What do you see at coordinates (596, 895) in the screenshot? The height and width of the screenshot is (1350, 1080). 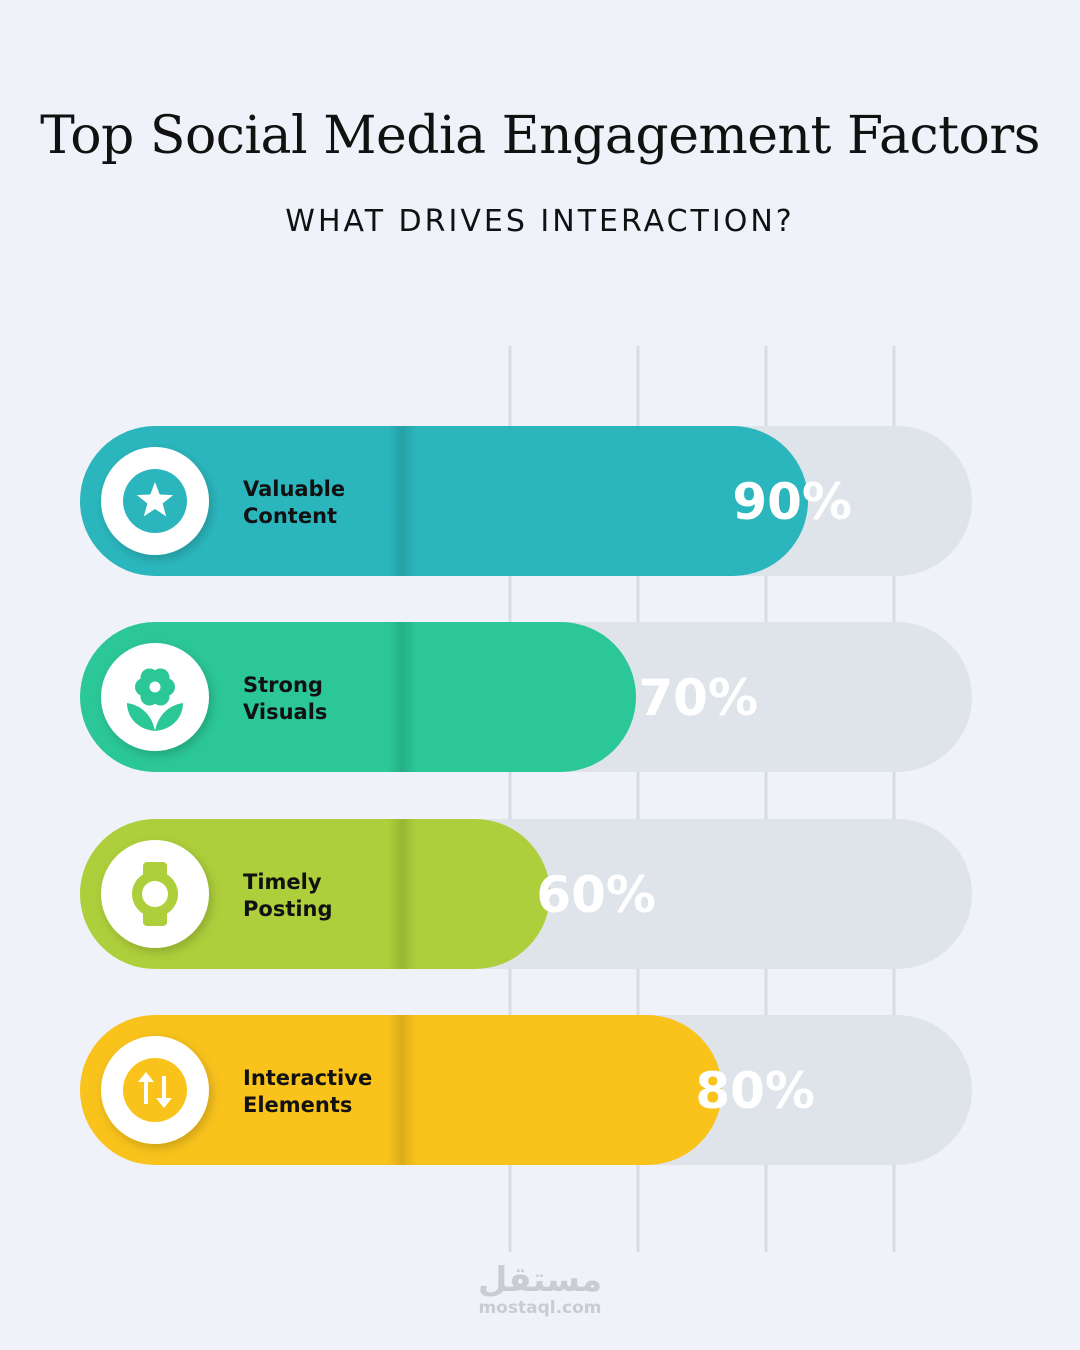 I see `value-label: 60%` at bounding box center [596, 895].